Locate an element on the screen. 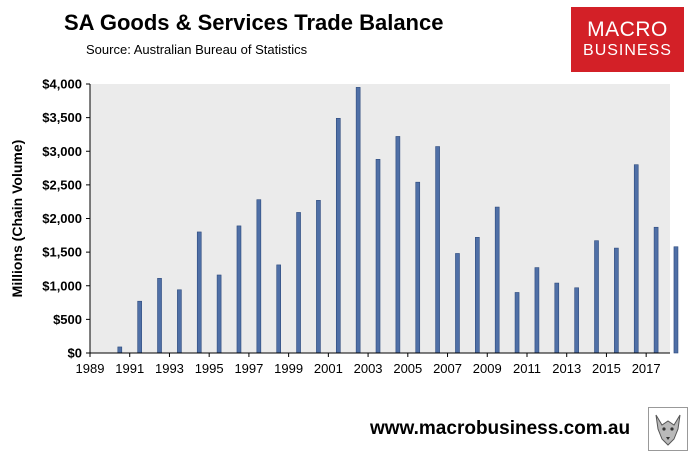 The height and width of the screenshot is (456, 695). x-tick-label: 2015 is located at coordinates (606, 368).